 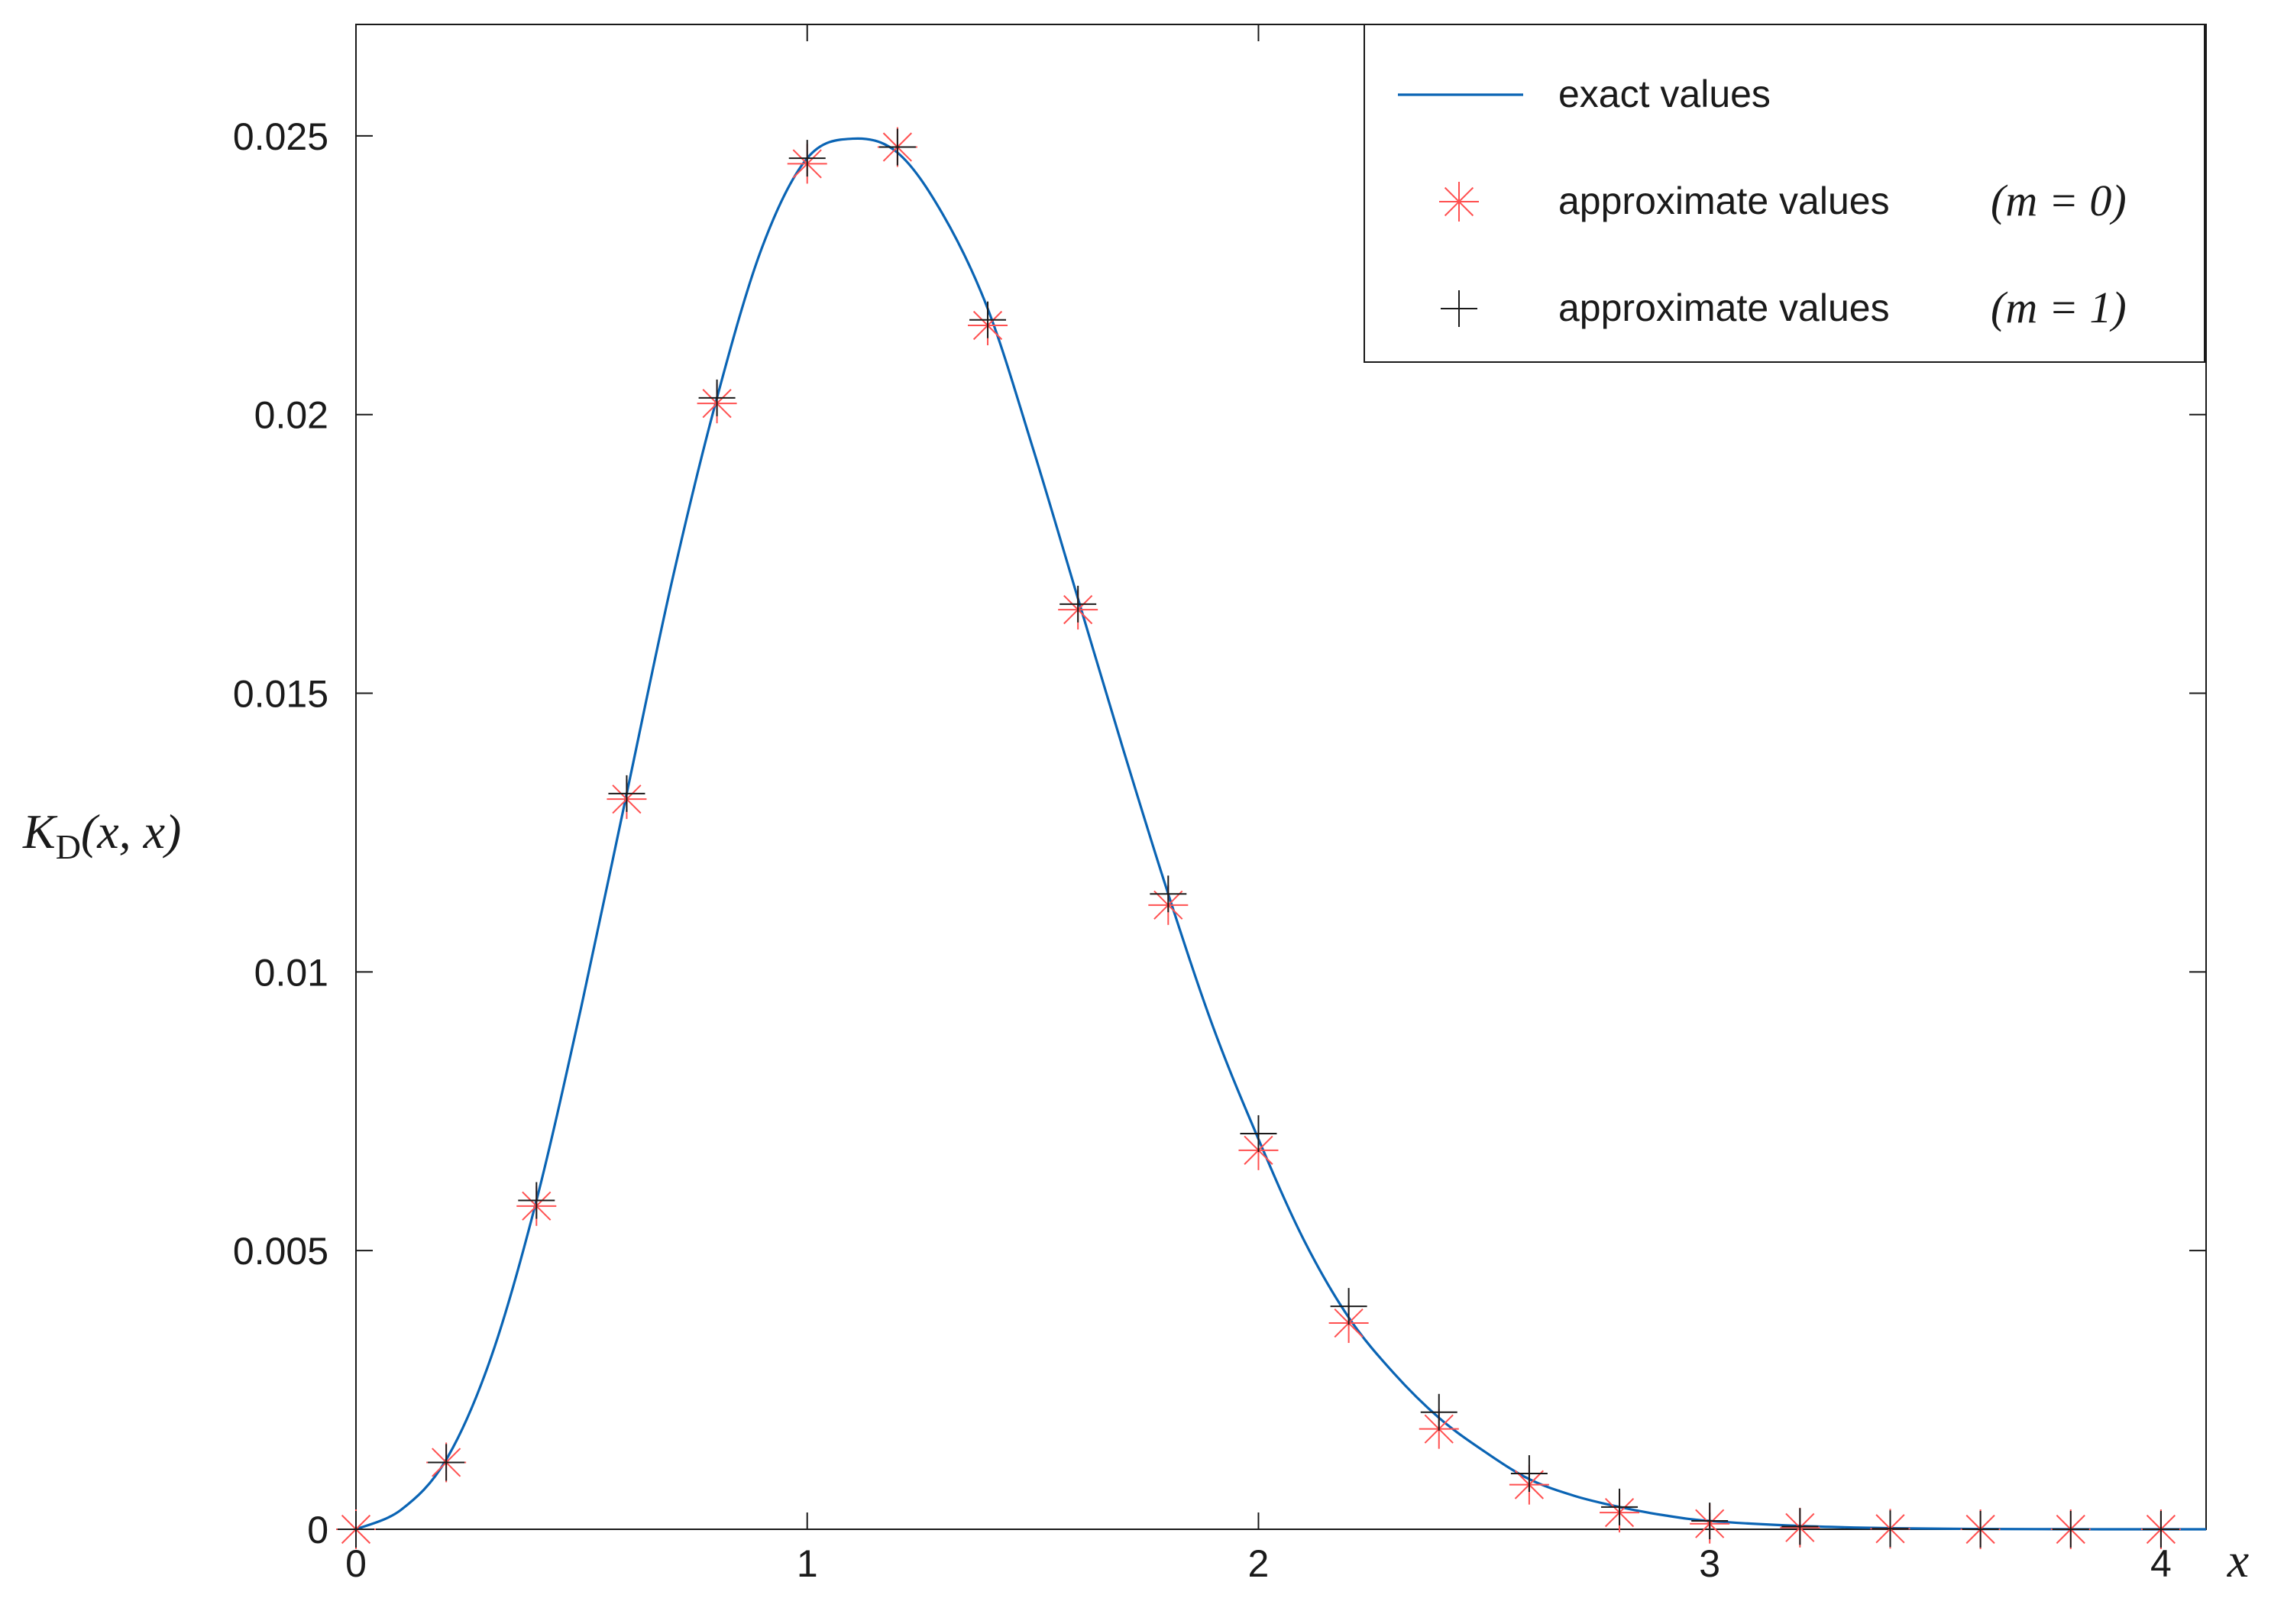 I want to click on legend-plus-icon, so click(x=1459, y=308).